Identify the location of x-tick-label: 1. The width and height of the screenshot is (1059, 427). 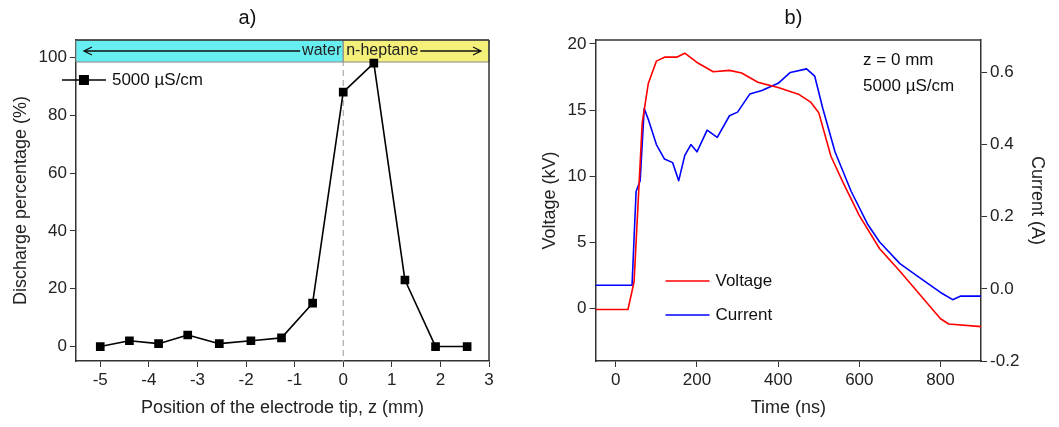
(392, 379).